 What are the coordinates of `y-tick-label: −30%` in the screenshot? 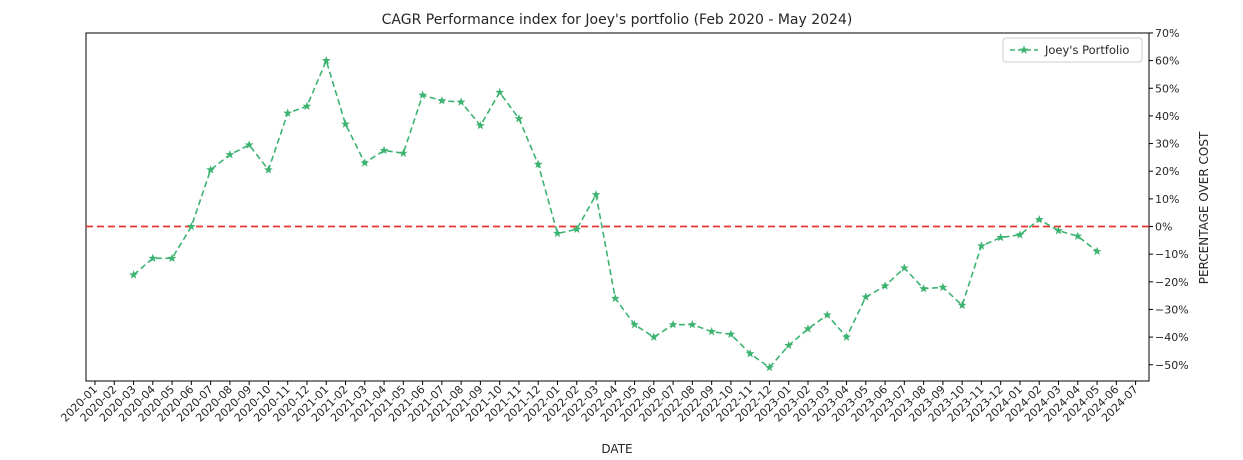 It's located at (1172, 309).